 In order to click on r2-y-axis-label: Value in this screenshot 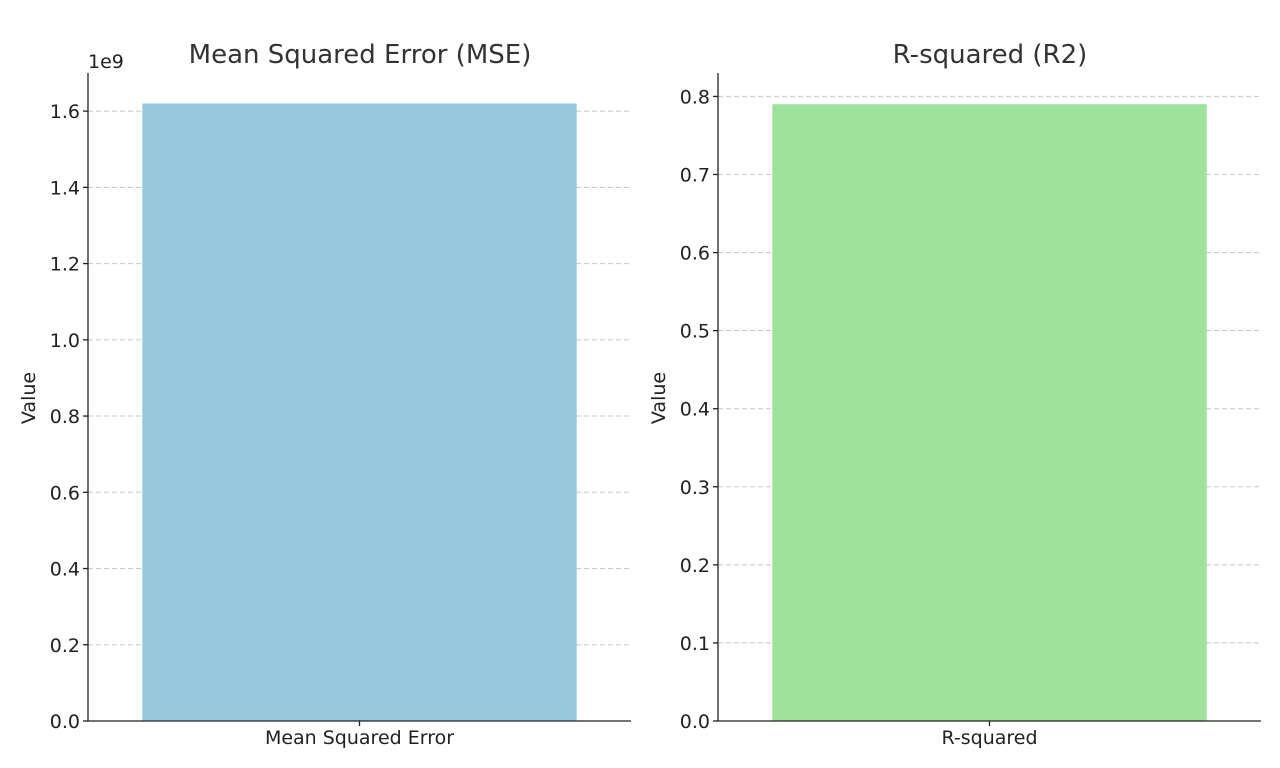, I will do `click(659, 398)`.